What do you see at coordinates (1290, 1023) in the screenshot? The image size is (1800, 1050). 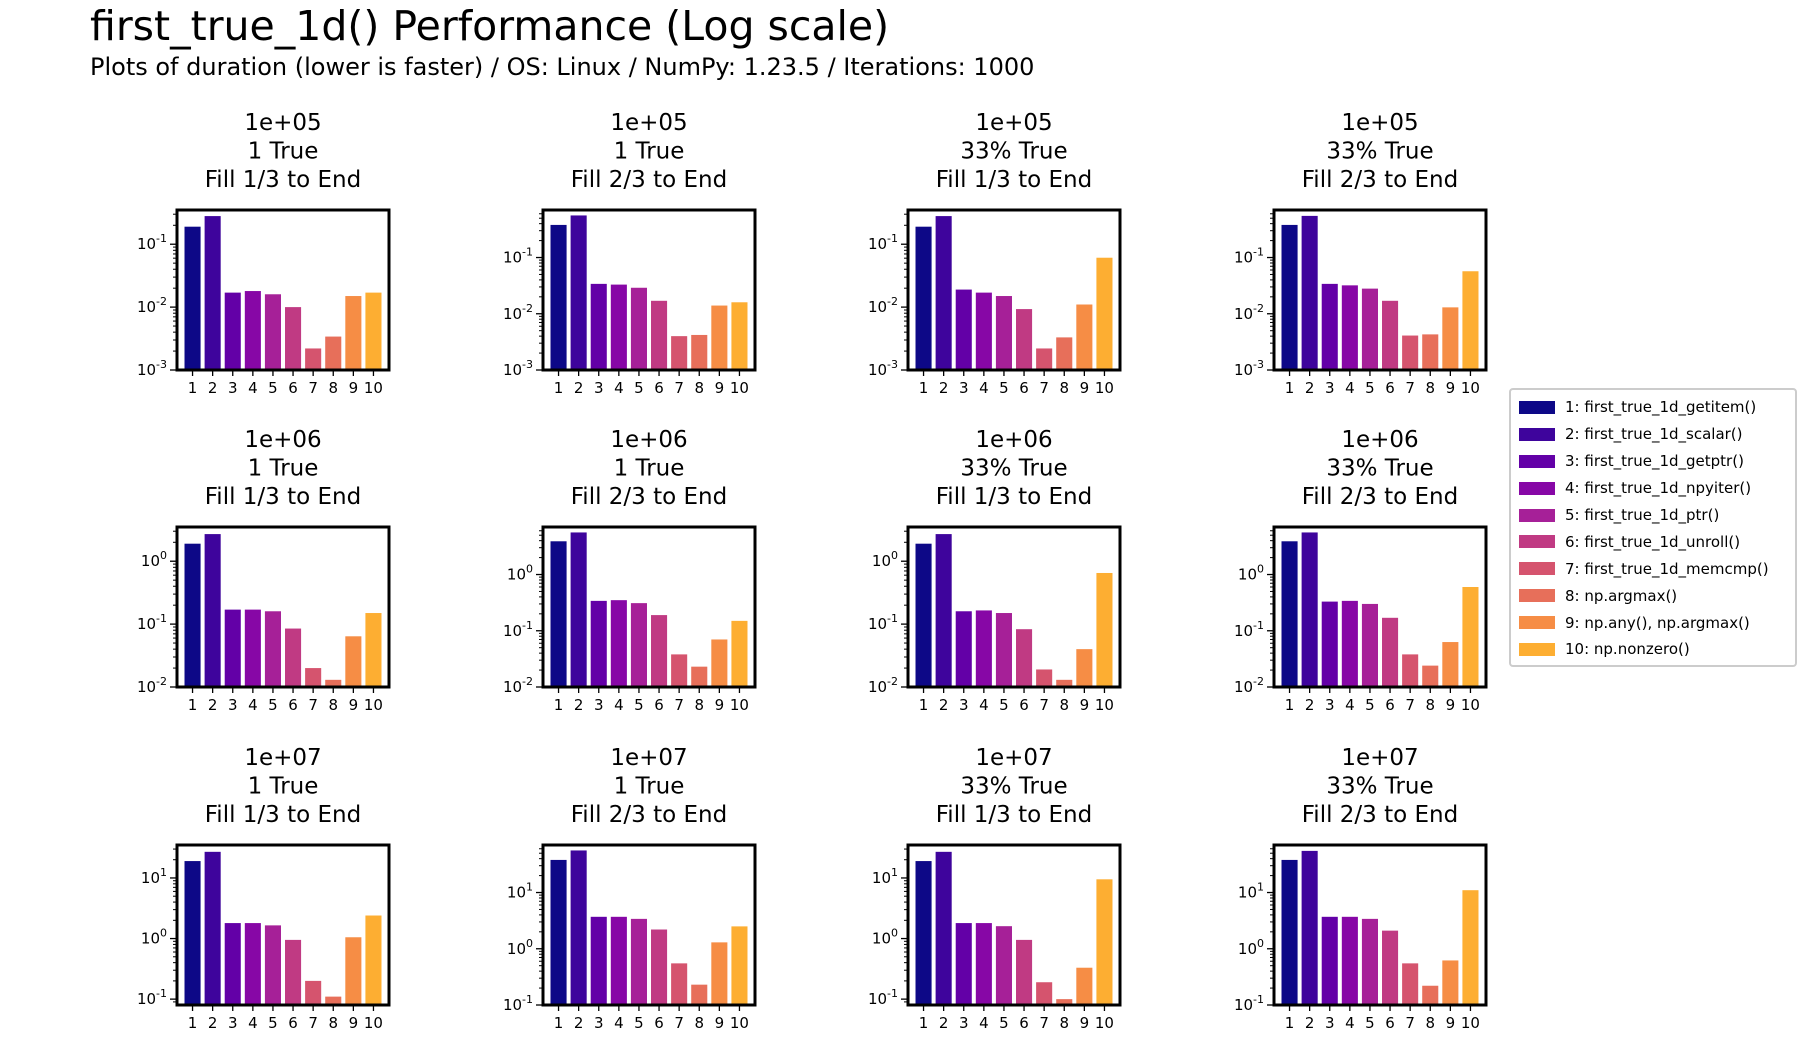 I see `x-tick-label: 1` at bounding box center [1290, 1023].